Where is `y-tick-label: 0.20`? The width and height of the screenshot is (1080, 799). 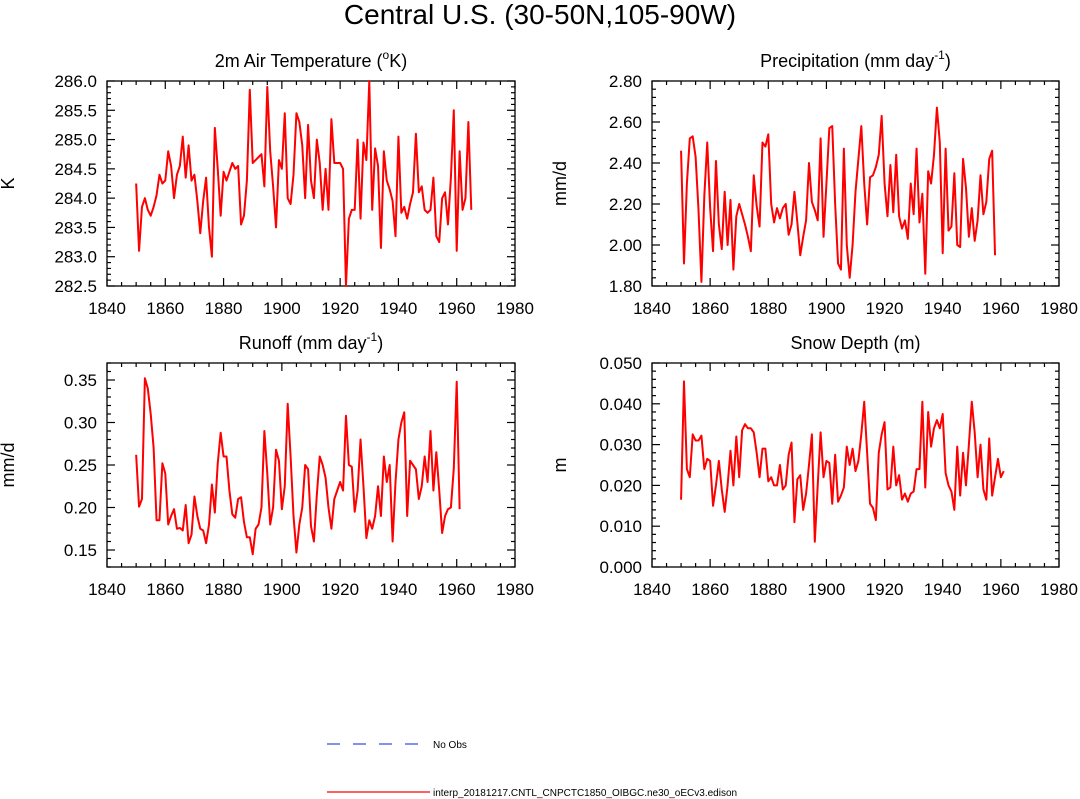
y-tick-label: 0.20 is located at coordinates (80, 508).